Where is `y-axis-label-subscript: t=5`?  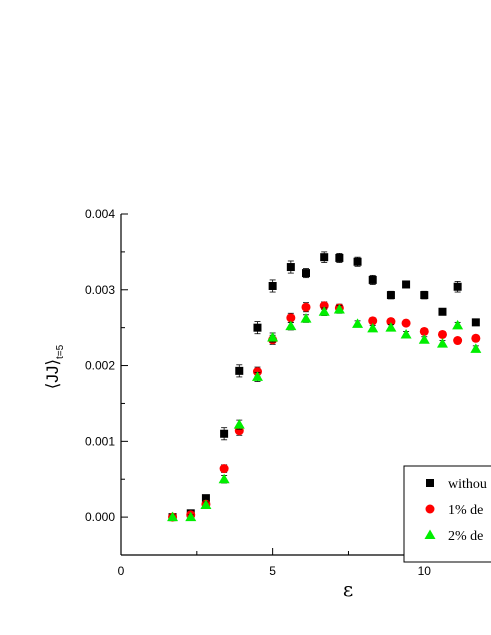 y-axis-label-subscript: t=5 is located at coordinates (60, 351).